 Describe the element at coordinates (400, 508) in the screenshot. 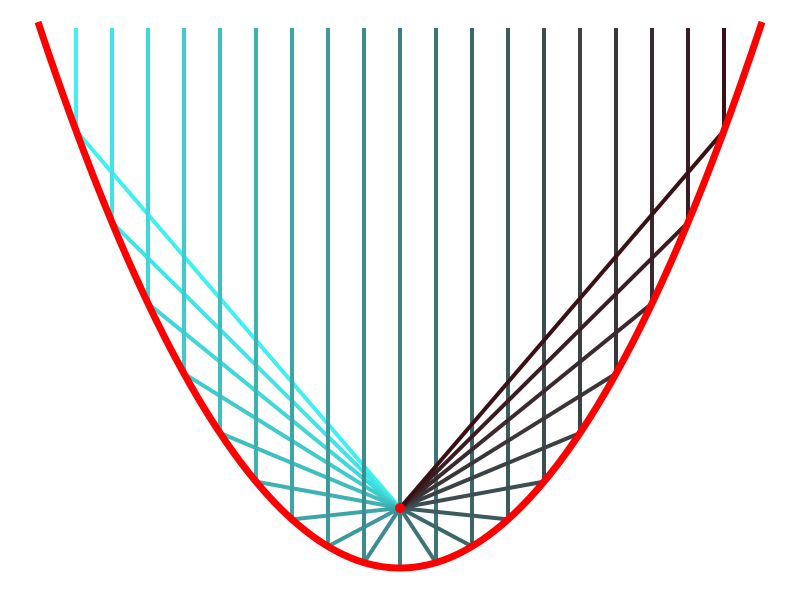

I see `focus-point` at that location.